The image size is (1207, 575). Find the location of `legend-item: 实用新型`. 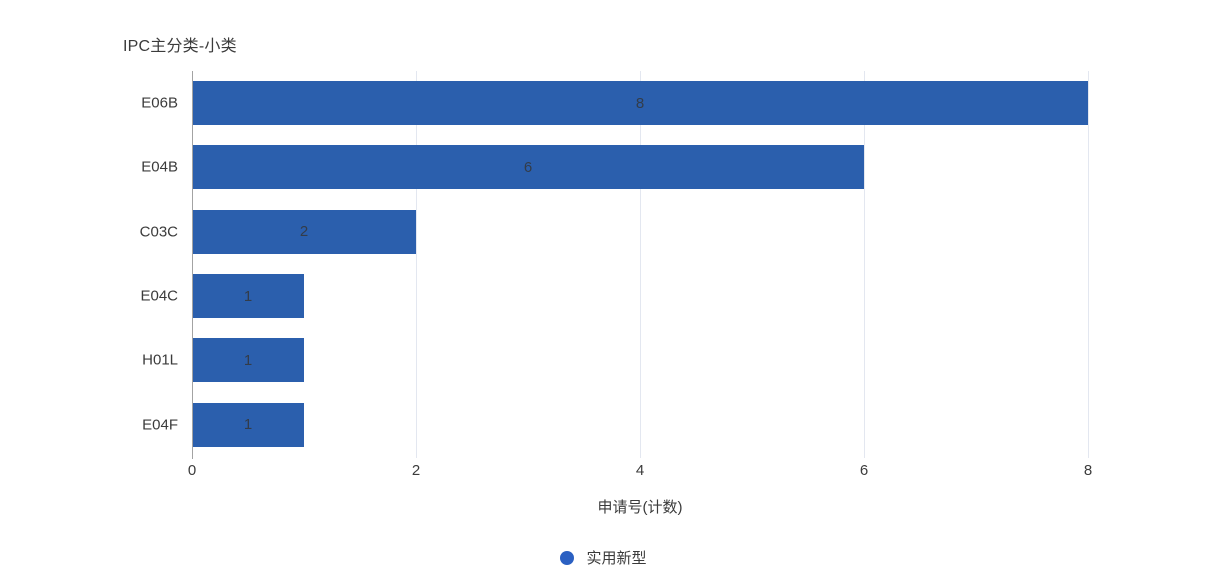

legend-item: 实用新型 is located at coordinates (603, 557).